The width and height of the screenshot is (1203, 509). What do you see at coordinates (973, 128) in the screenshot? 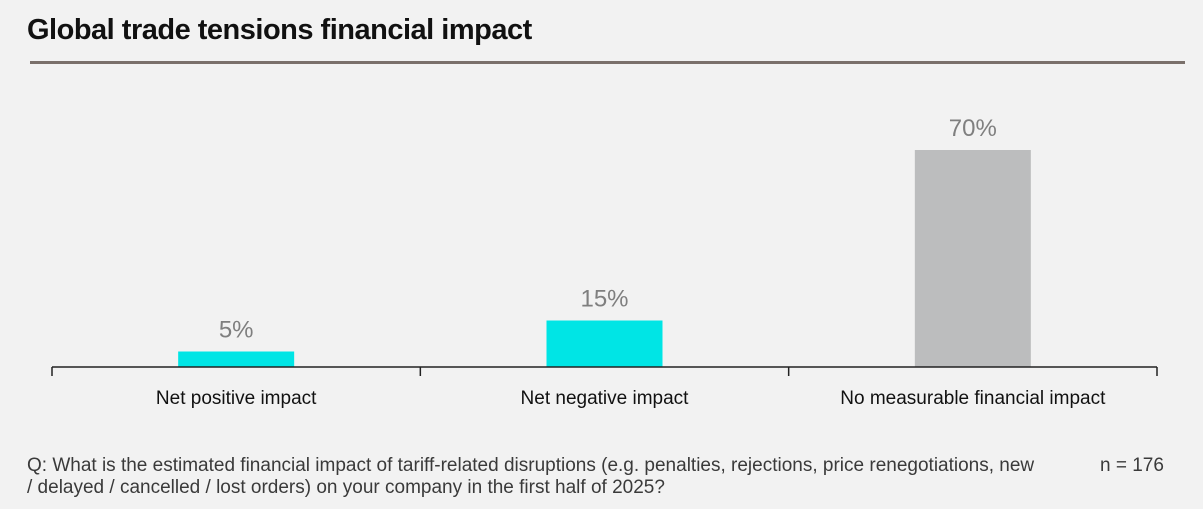
I see `bar-value-label-3: 70%` at bounding box center [973, 128].